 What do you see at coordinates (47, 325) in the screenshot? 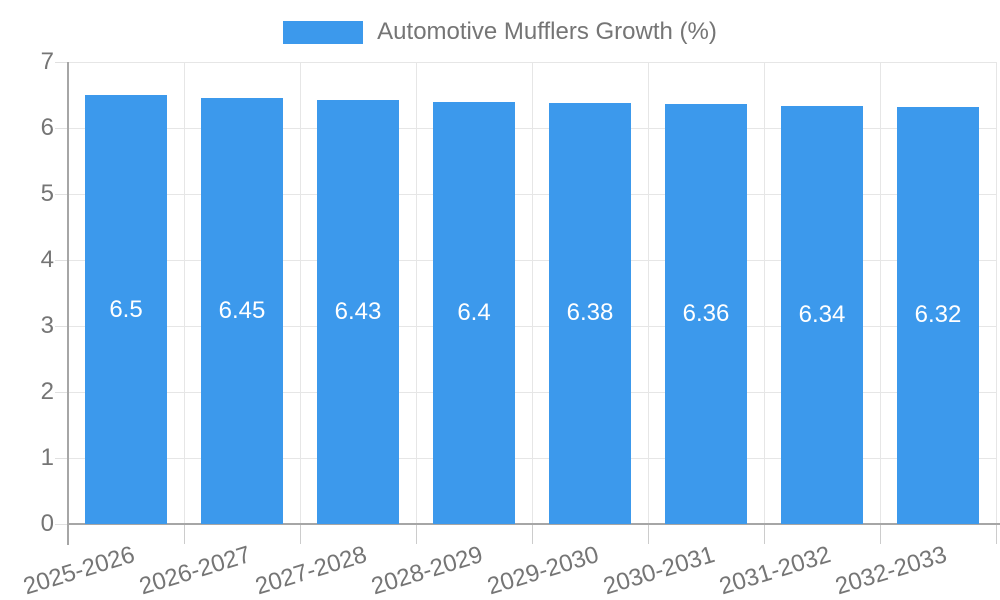
I see `y-axis-tick-label: 3` at bounding box center [47, 325].